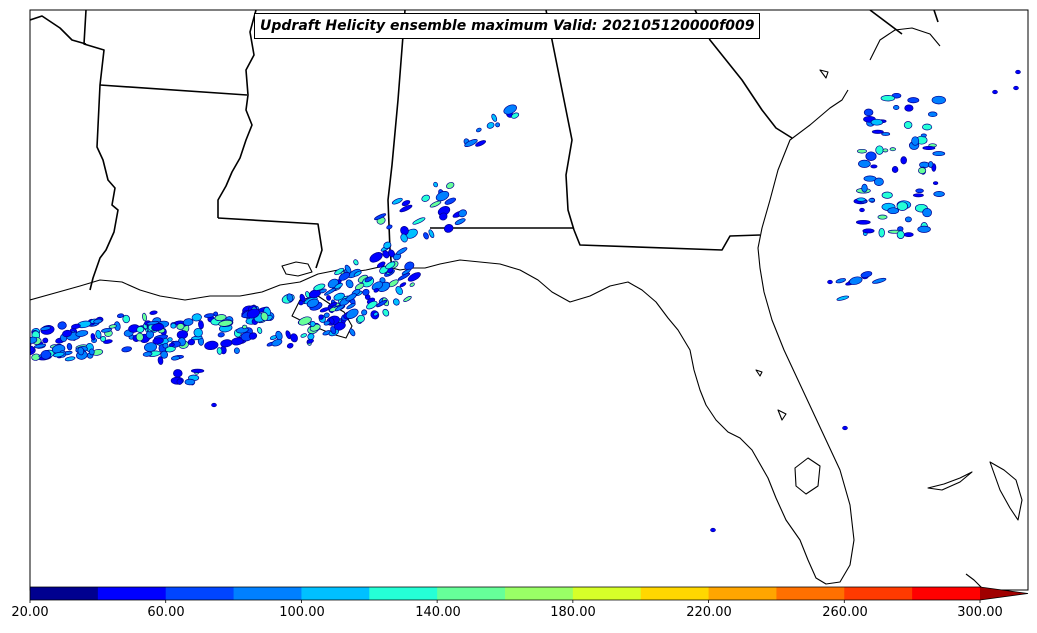  I want to click on colorbar-tick-label: 220.00, so click(709, 612).